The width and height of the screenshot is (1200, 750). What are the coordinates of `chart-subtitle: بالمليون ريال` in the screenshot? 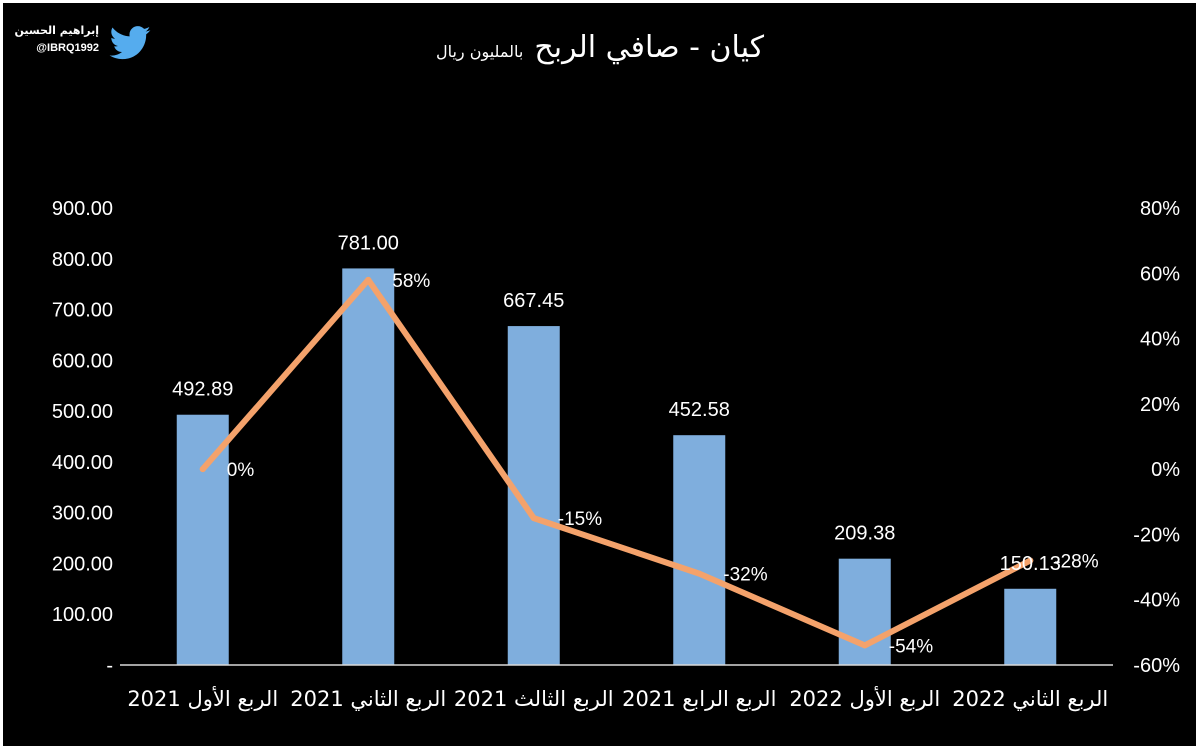 It's located at (479, 51).